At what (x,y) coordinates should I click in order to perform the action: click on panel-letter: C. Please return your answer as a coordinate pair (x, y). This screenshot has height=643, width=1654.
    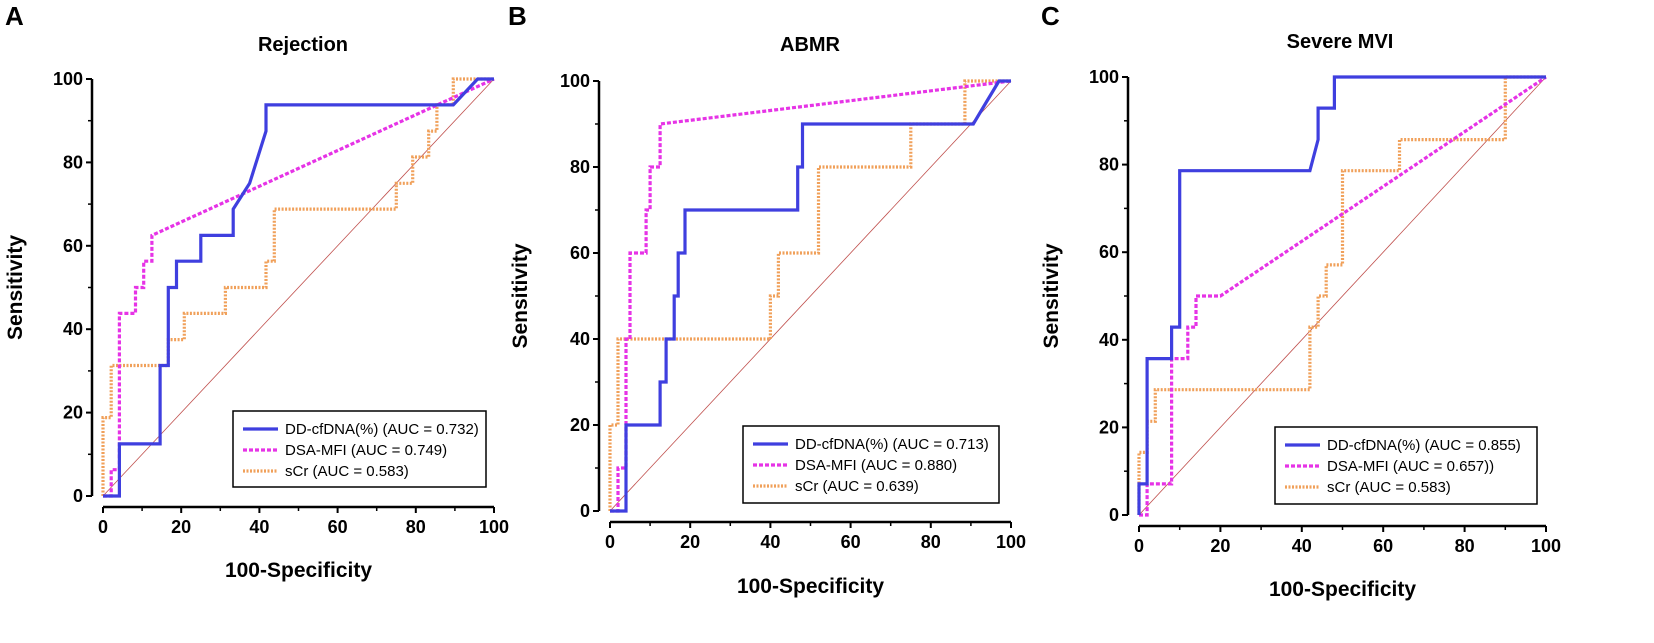
    Looking at the image, I should click on (1050, 16).